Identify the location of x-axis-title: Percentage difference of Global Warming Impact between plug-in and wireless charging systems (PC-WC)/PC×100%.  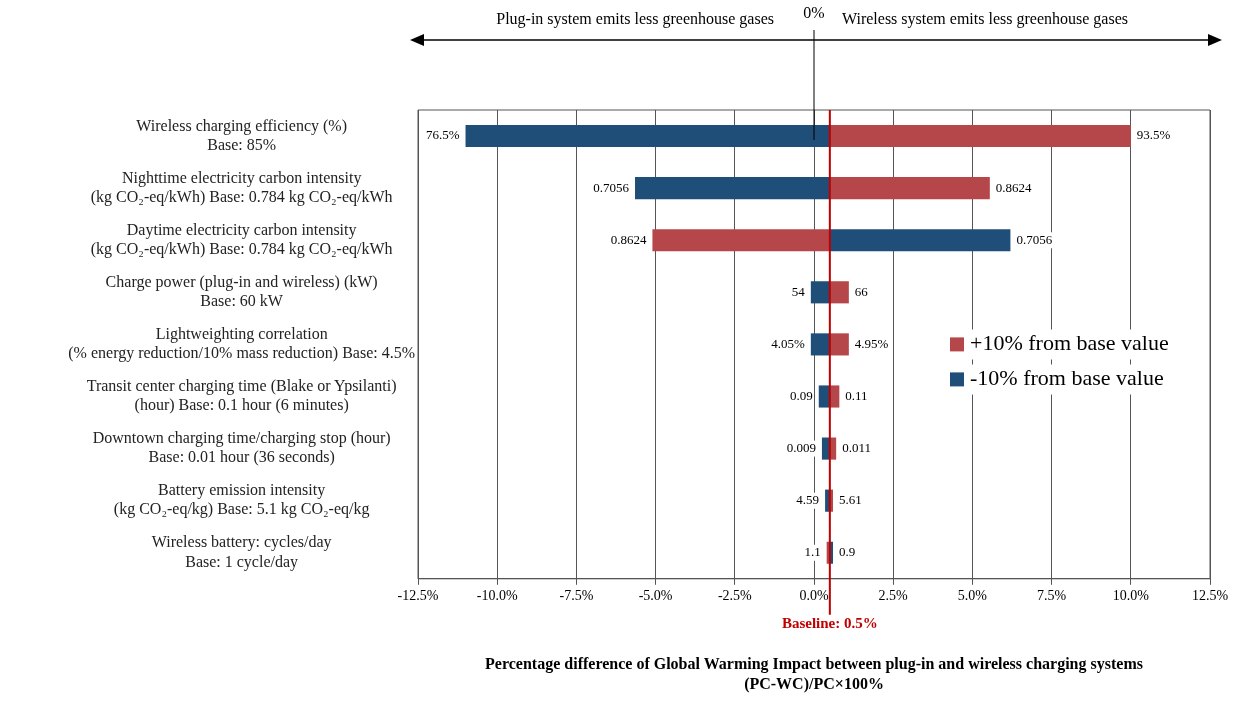
(814, 674).